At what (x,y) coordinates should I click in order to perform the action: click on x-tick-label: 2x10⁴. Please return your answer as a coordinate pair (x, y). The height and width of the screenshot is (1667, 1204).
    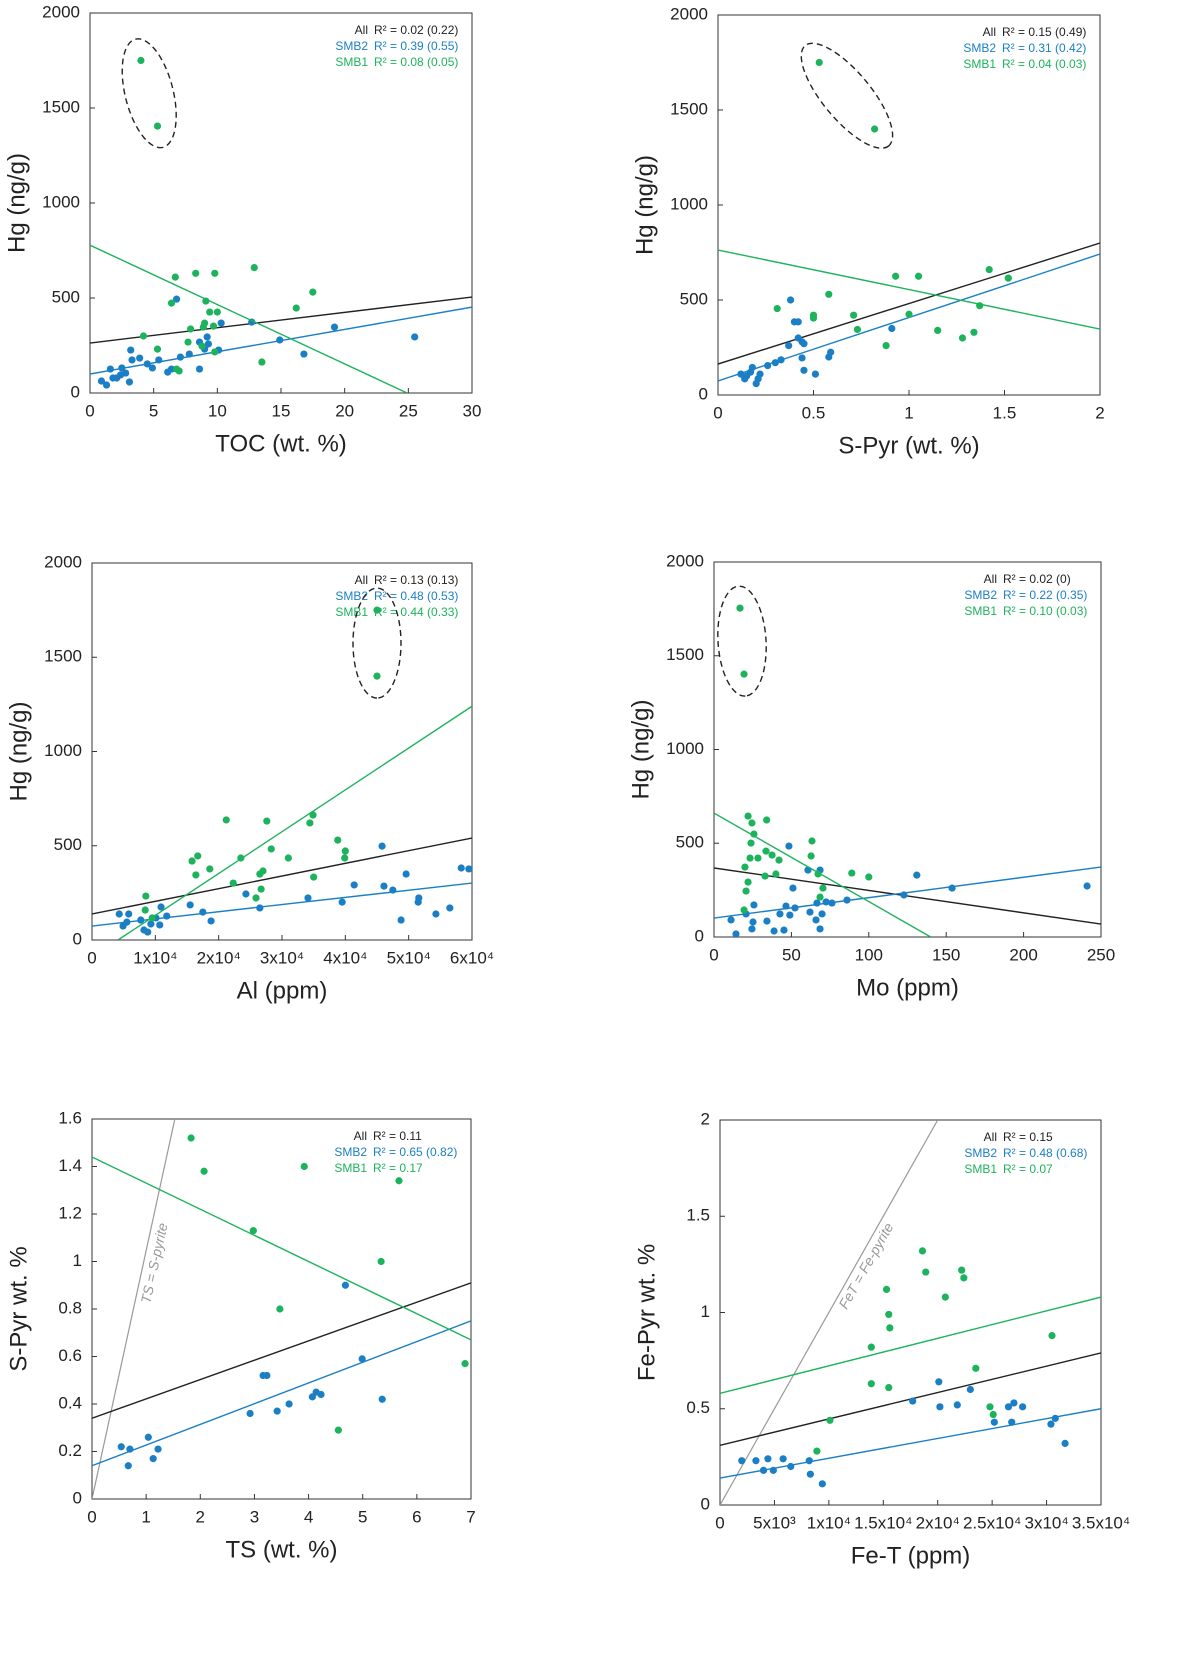
    Looking at the image, I should click on (219, 957).